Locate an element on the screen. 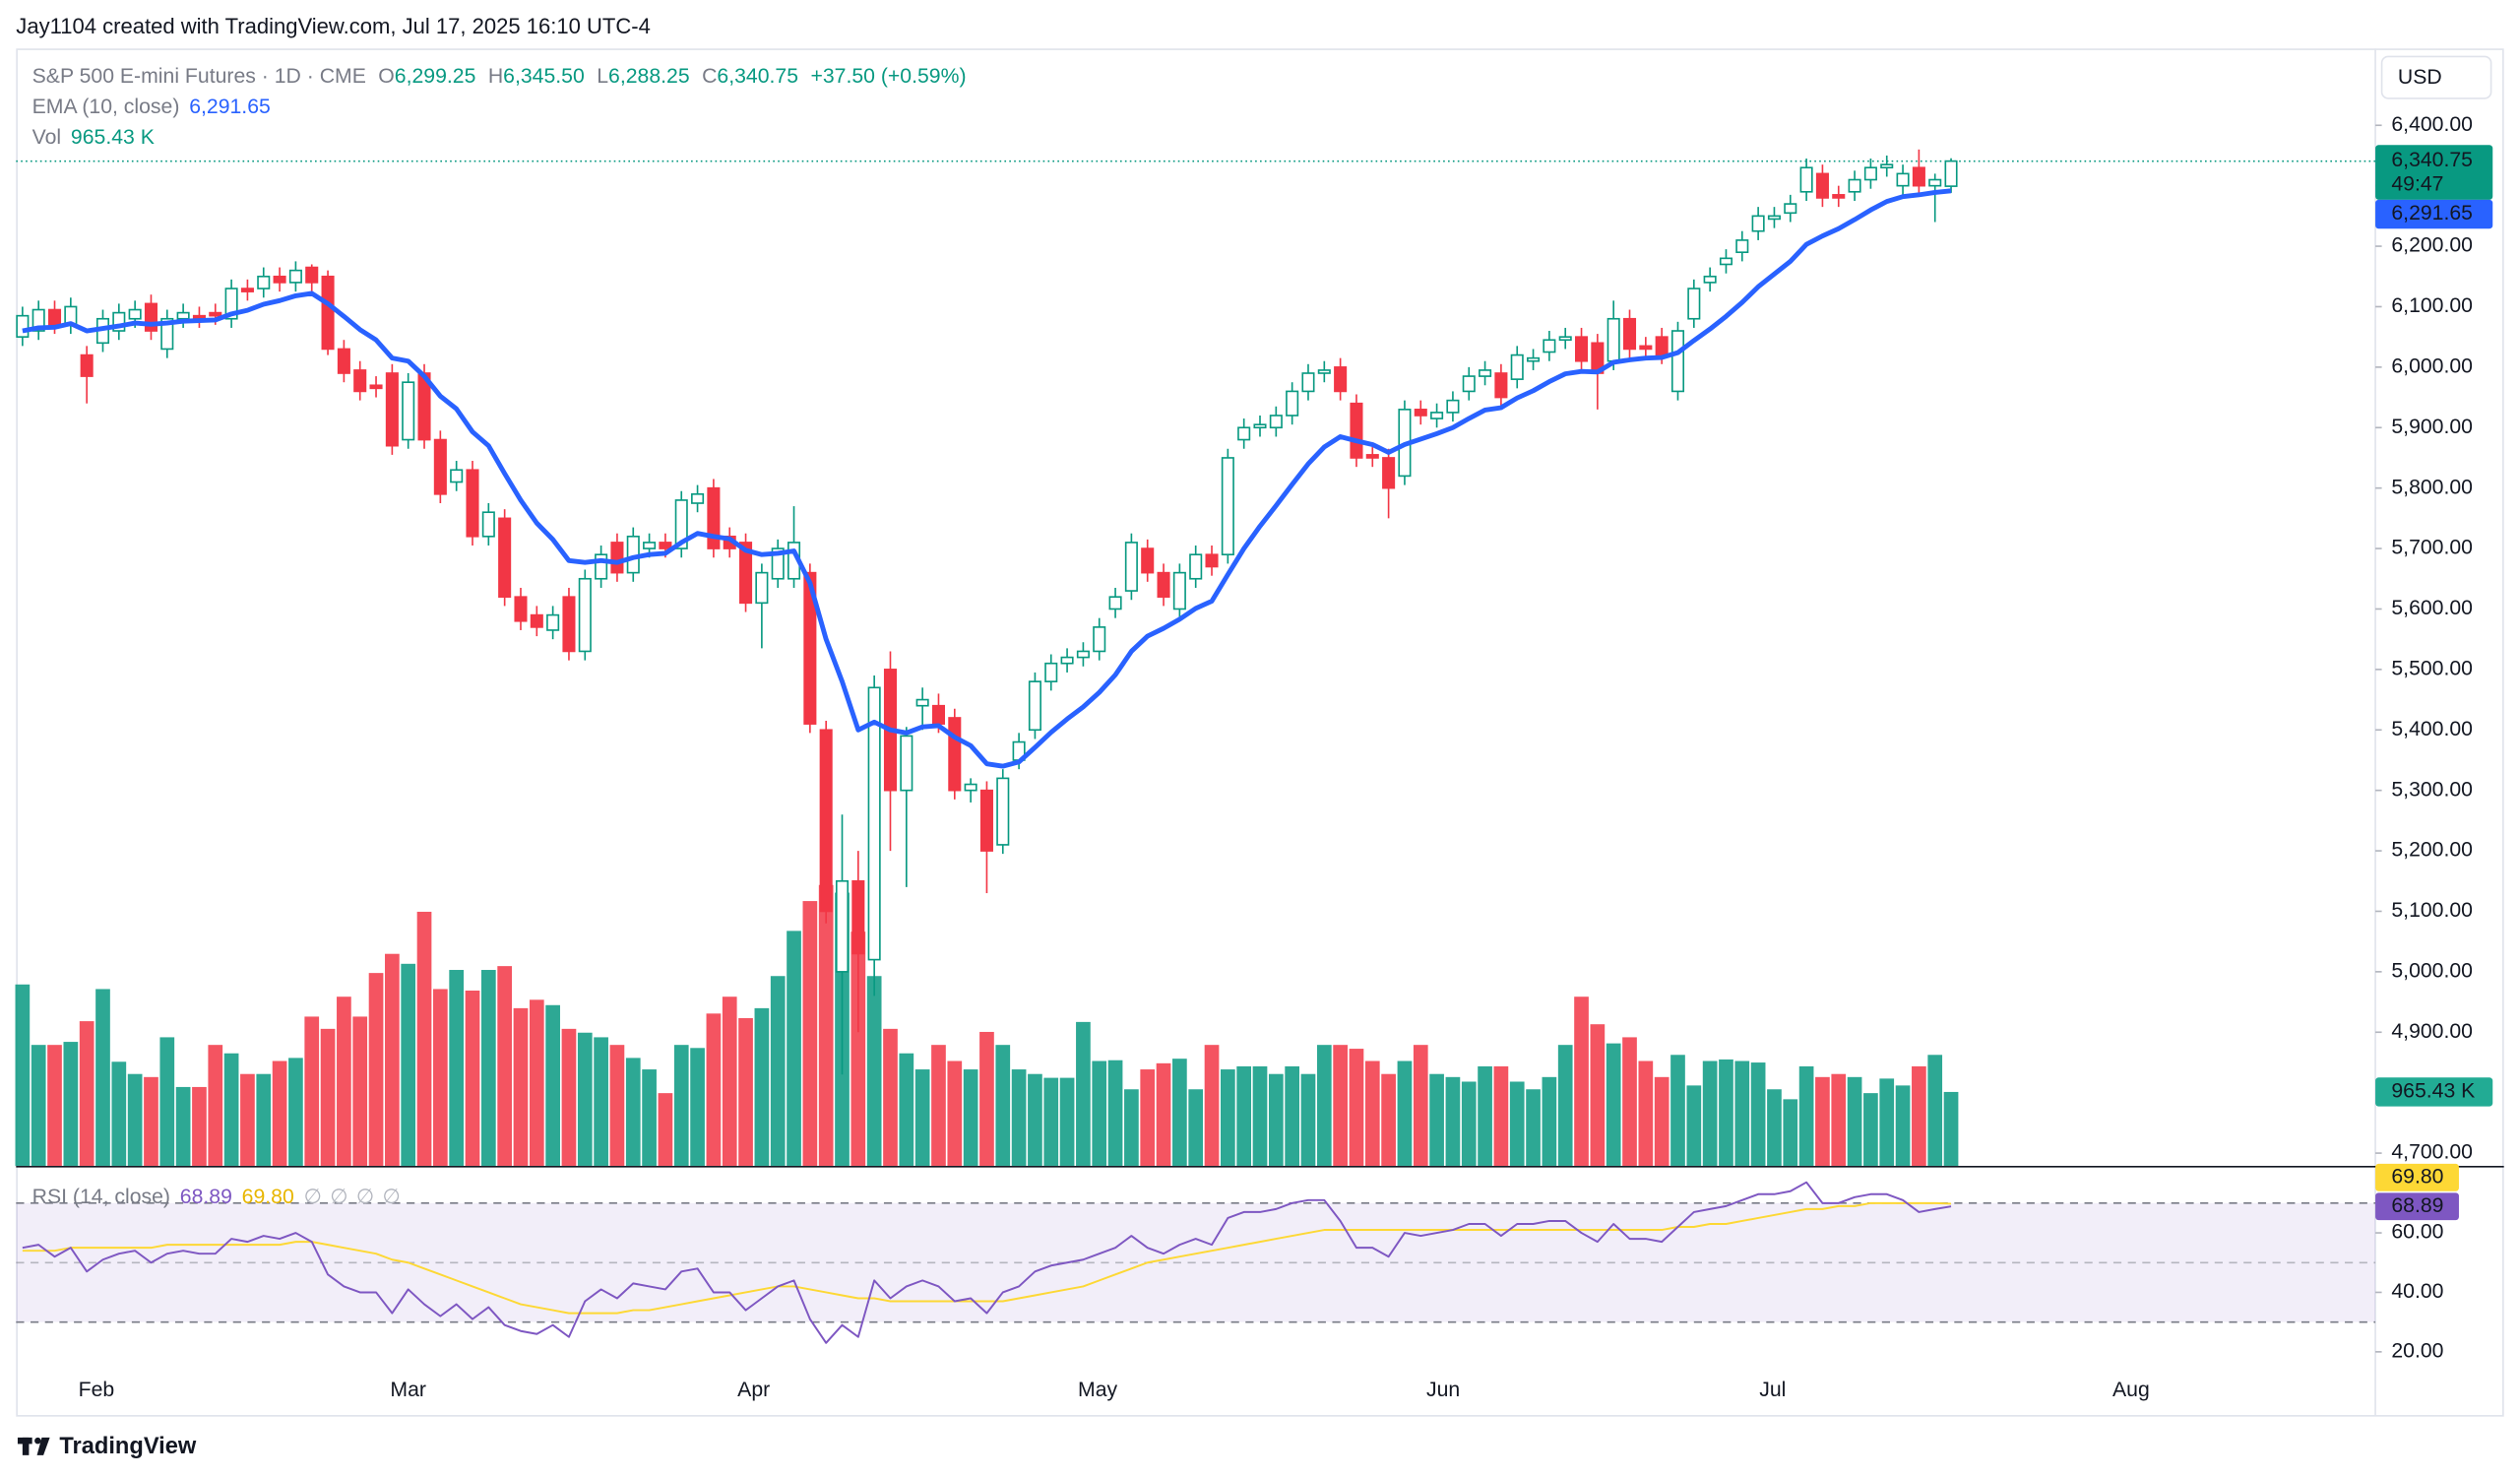 The image size is (2520, 1478). vol-line: Vol 965.43 K is located at coordinates (93, 136).